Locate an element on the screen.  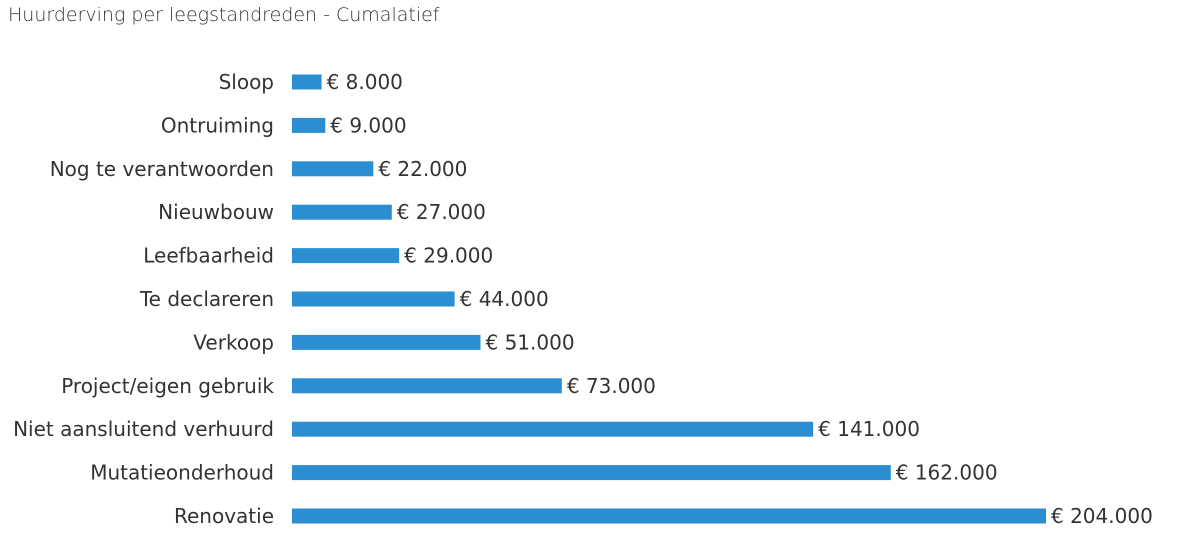
category-label: Mutatieonderhoud is located at coordinates (182, 473).